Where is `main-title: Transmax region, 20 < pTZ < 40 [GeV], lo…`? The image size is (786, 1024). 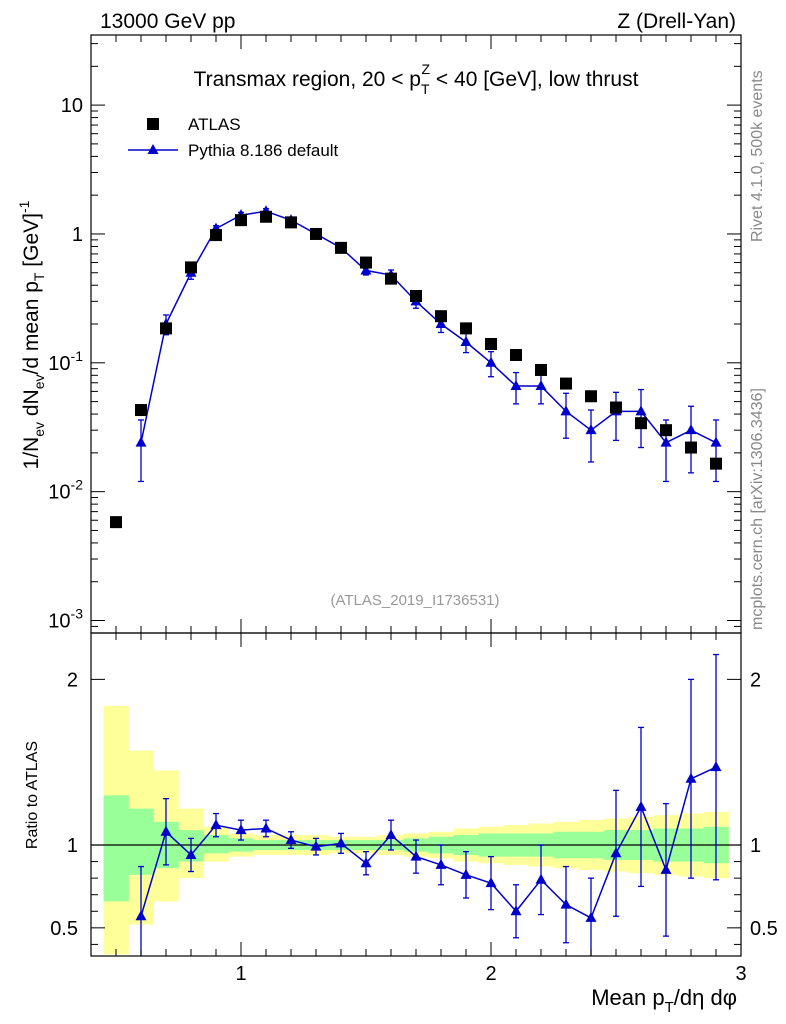 main-title: Transmax region, 20 < pTZ < 40 [GeV], lo… is located at coordinates (416, 79).